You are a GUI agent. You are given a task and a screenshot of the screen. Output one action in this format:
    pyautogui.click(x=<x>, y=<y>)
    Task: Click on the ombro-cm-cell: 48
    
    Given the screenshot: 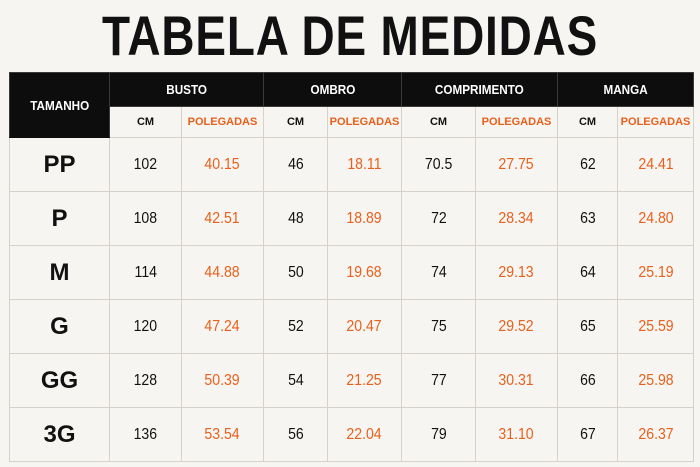 What is the action you would take?
    pyautogui.click(x=296, y=218)
    